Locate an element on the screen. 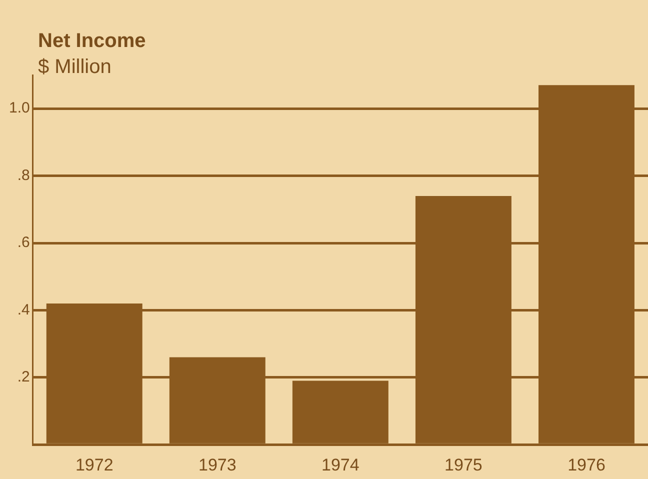 Image resolution: width=648 pixels, height=479 pixels. y-tick-label: .8 is located at coordinates (23, 175).